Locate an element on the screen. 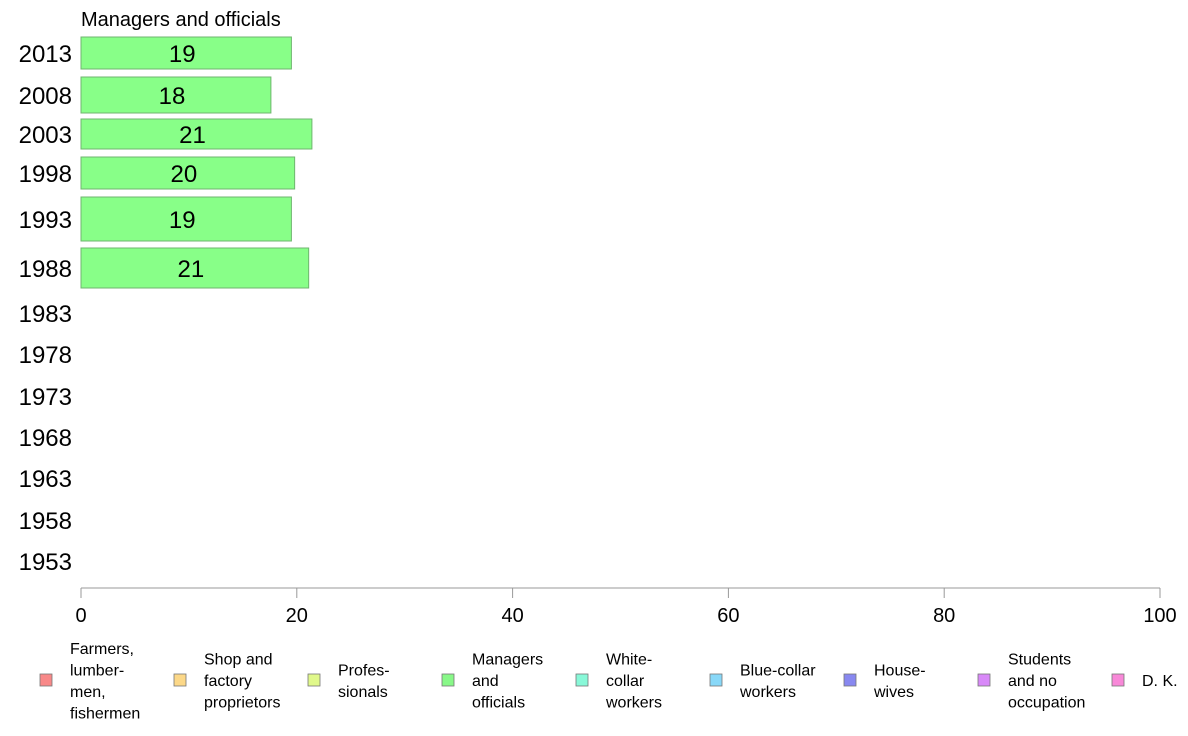 The image size is (1188, 736). bar-2003 is located at coordinates (196, 134).